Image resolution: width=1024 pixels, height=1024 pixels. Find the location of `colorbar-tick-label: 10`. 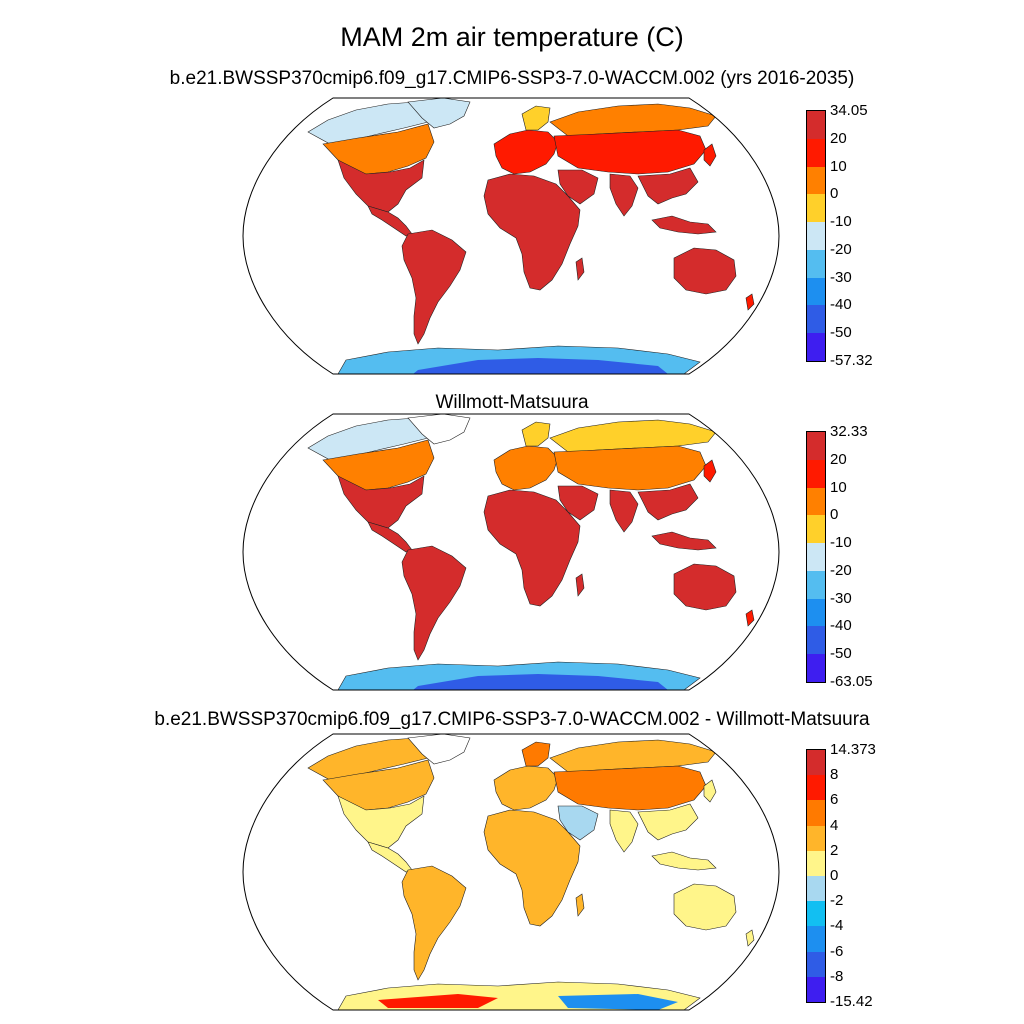

colorbar-tick-label: 10 is located at coordinates (838, 487).